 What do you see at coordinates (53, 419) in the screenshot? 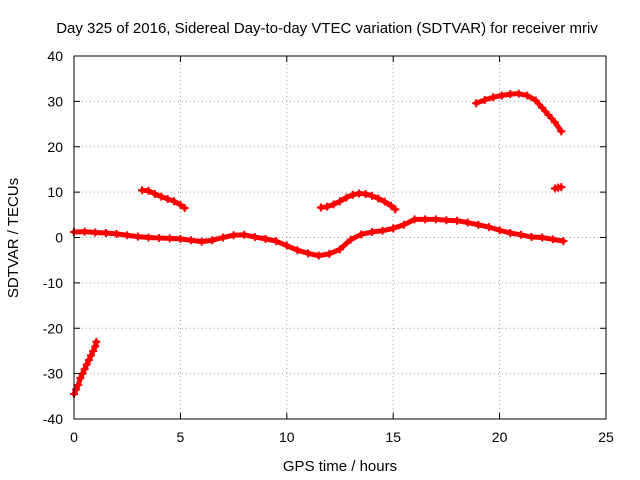
I see `y-tick-label: -40` at bounding box center [53, 419].